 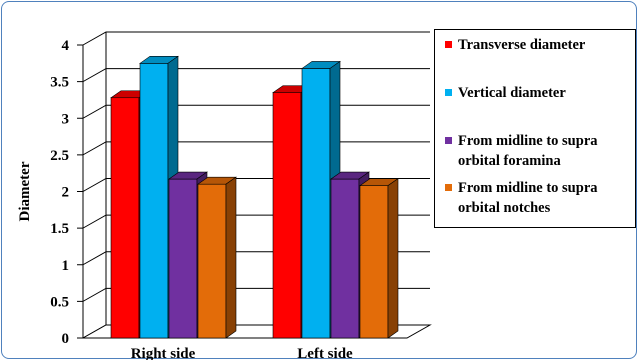 What do you see at coordinates (59, 156) in the screenshot?
I see `y-tick-label: 2.5` at bounding box center [59, 156].